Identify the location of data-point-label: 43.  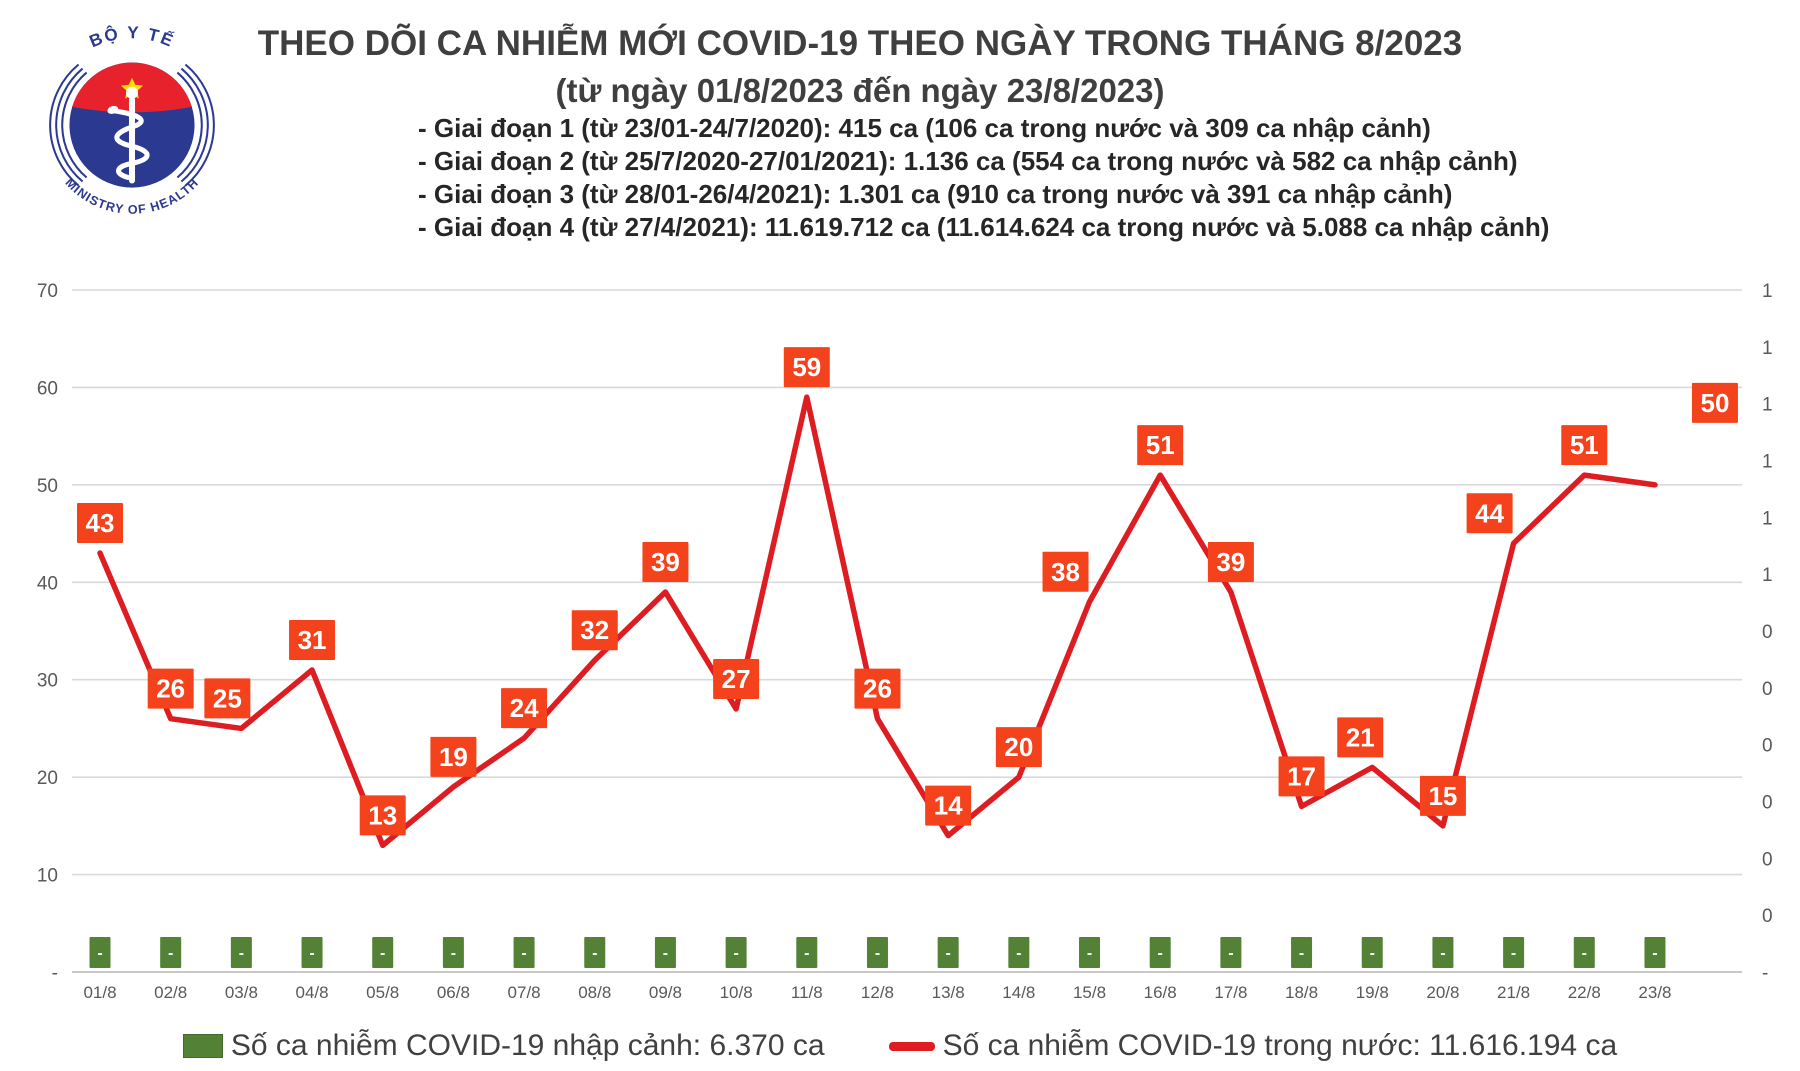
(100, 523).